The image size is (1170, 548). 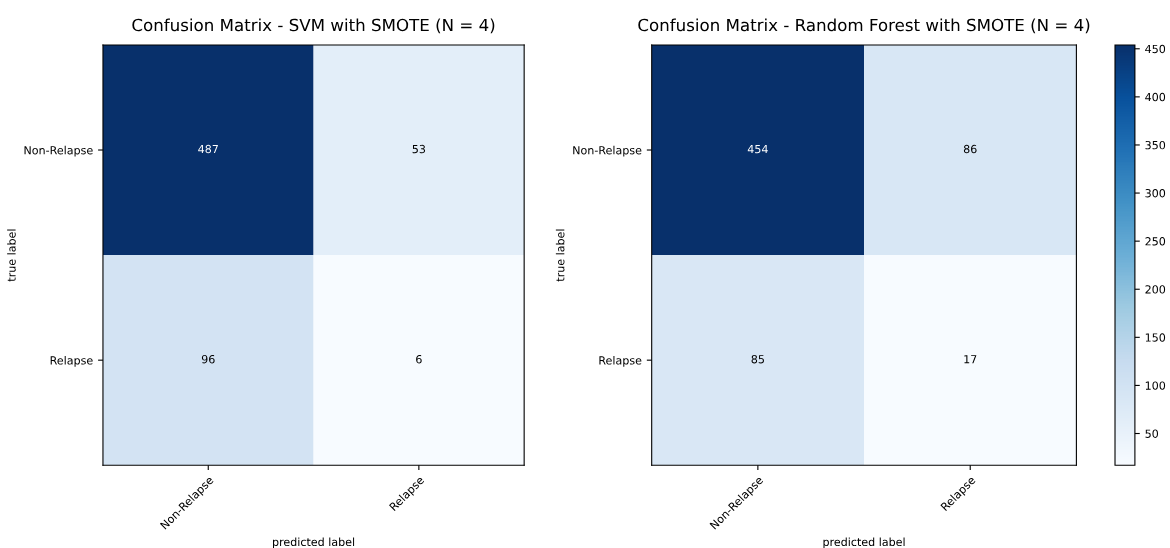 I want to click on chart-title: Confusion Matrix - SVM with SMOTE (N = 4), so click(x=313, y=26).